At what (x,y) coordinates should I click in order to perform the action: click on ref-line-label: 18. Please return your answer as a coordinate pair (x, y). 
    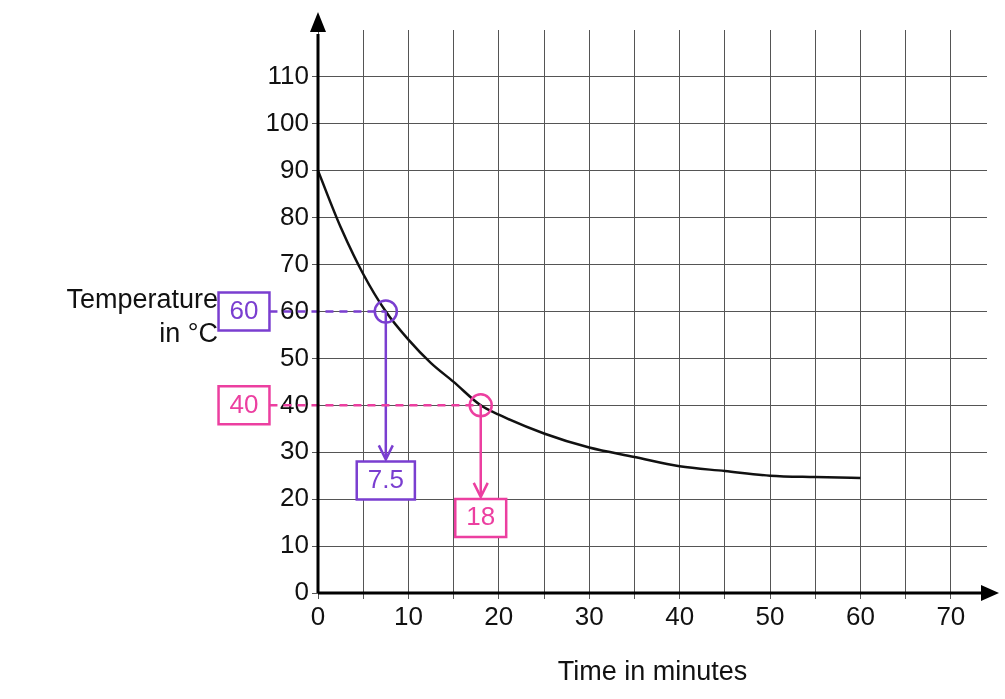
    Looking at the image, I should click on (481, 516).